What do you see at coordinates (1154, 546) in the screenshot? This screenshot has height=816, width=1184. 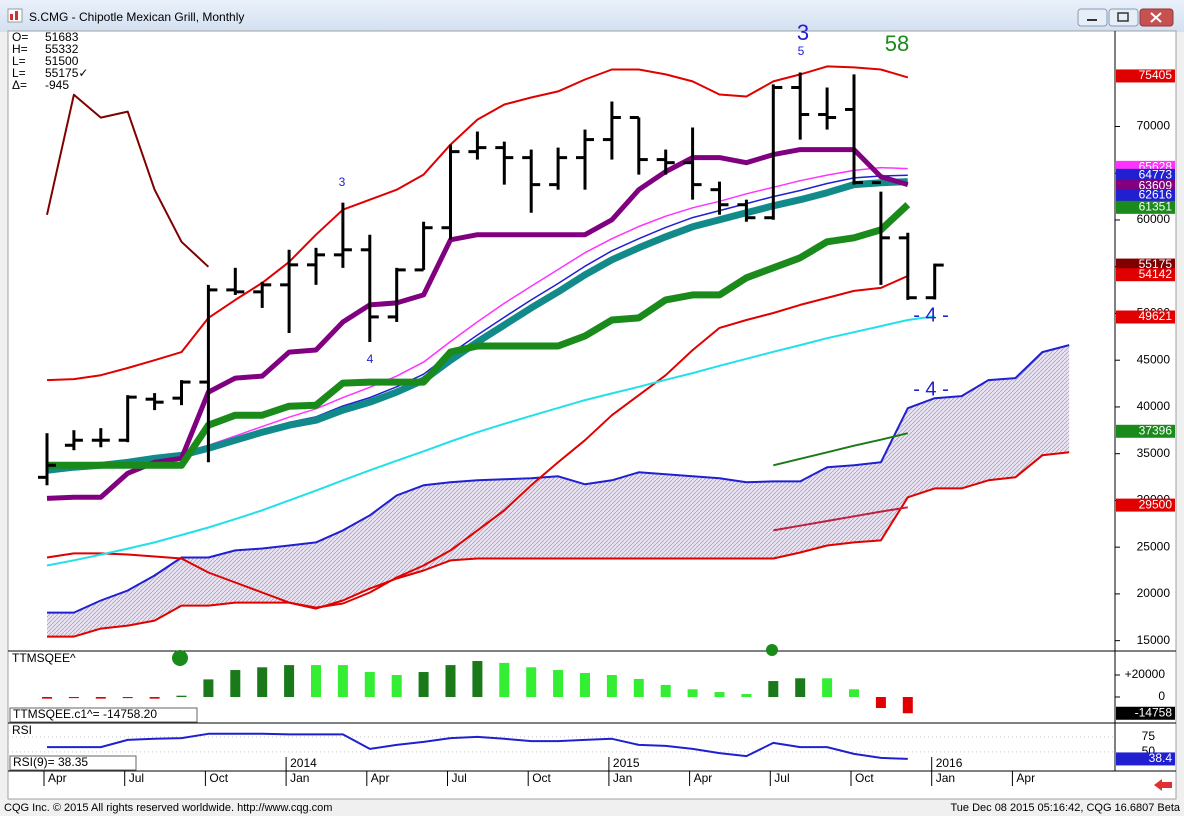 I see `y-tick-label: 25000` at bounding box center [1154, 546].